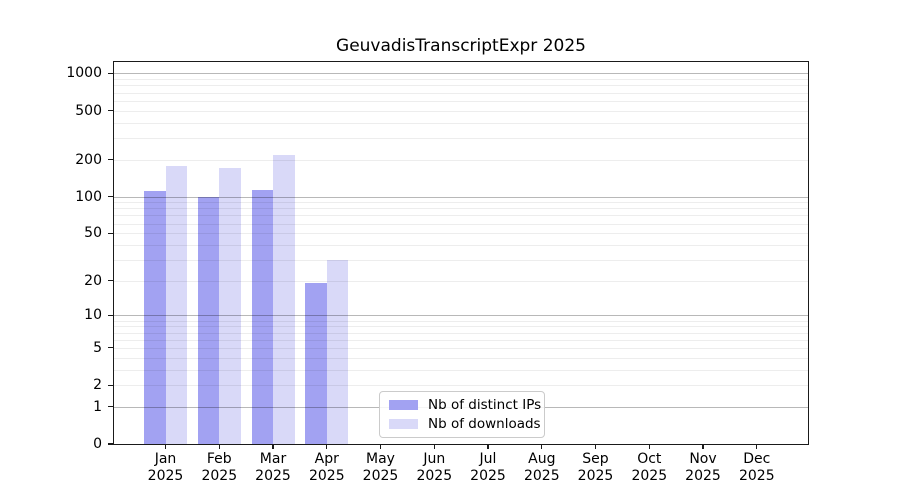  What do you see at coordinates (219, 446) in the screenshot?
I see `x-tick-mark-feb` at bounding box center [219, 446].